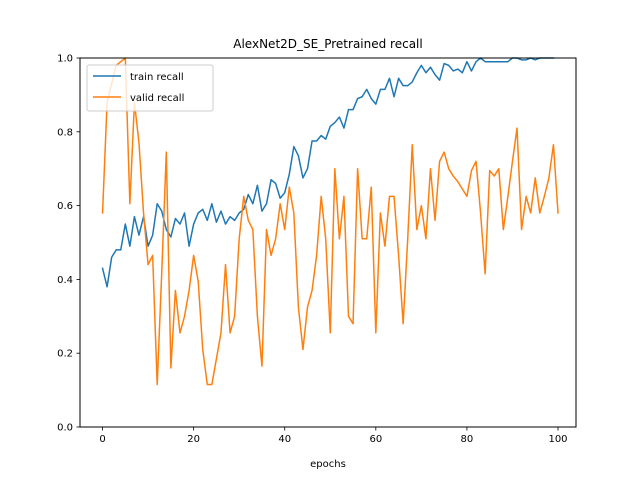  Describe the element at coordinates (157, 98) in the screenshot. I see `legend-label: valid recall` at that location.